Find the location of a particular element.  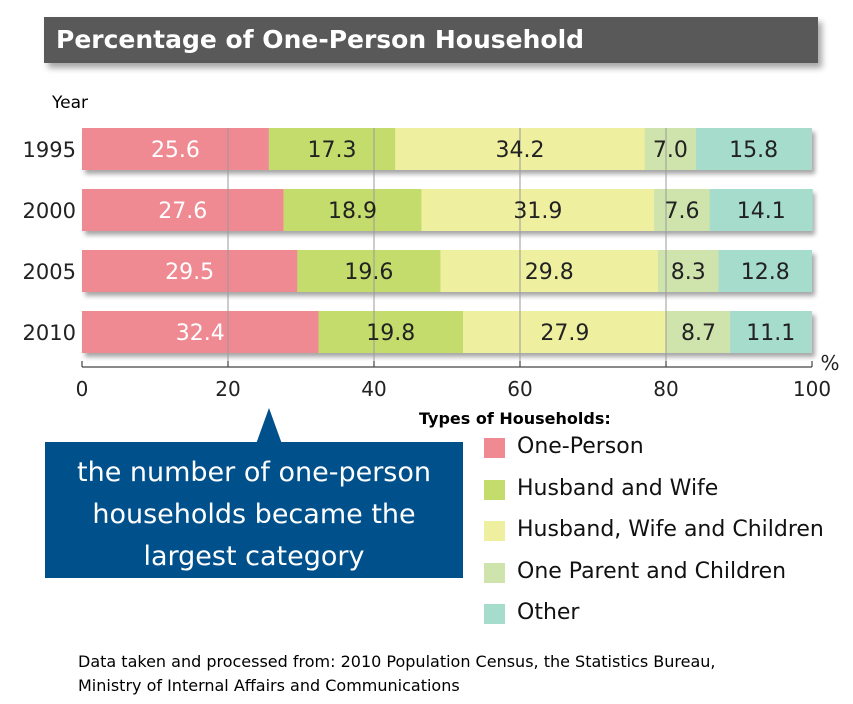

data-label: 29.5 is located at coordinates (189, 272).